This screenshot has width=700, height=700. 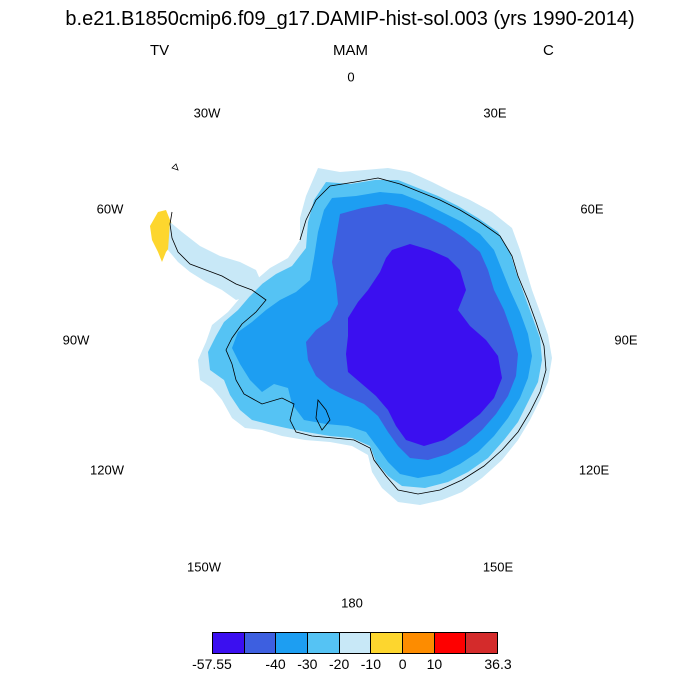 I want to click on lon-label-120e: 120E, so click(x=594, y=470).